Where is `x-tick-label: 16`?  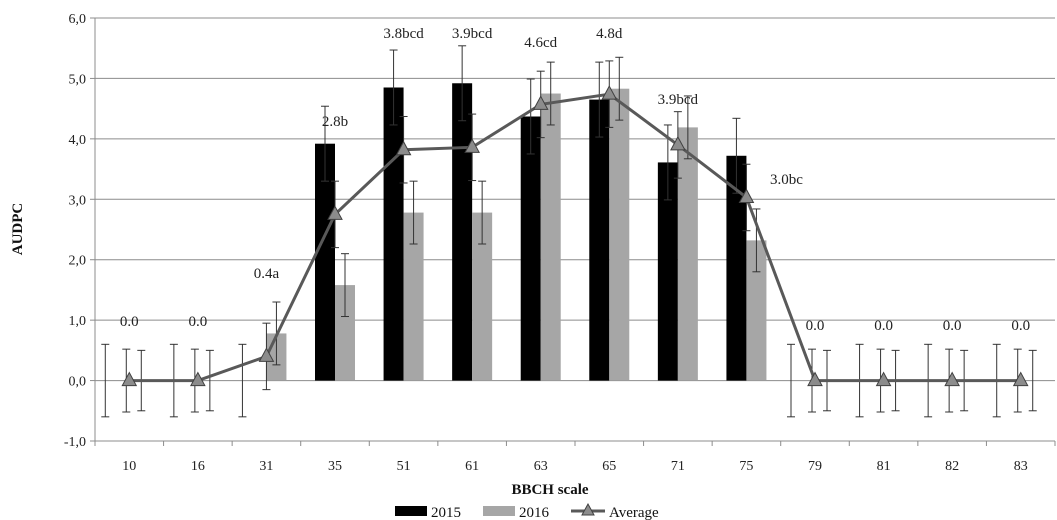
x-tick-label: 16 is located at coordinates (198, 466).